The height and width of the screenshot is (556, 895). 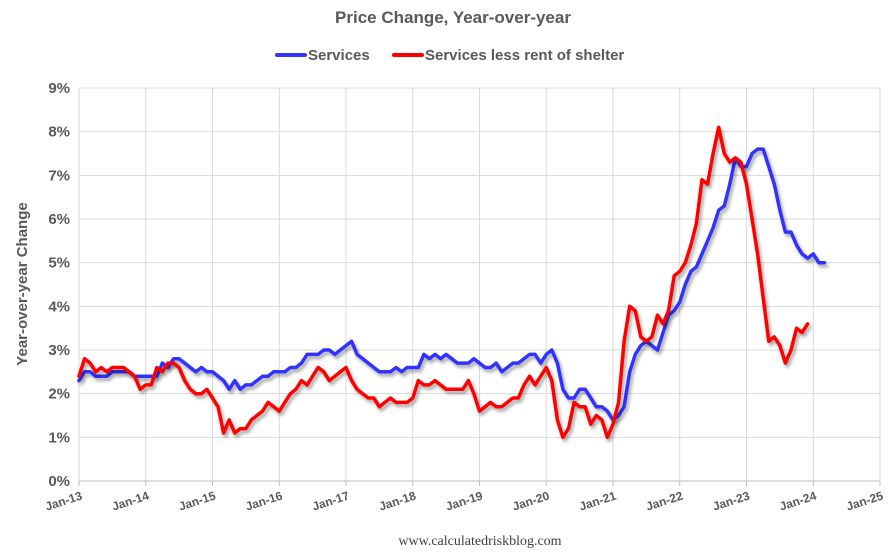 What do you see at coordinates (59, 88) in the screenshot?
I see `y-tick-label: 9%` at bounding box center [59, 88].